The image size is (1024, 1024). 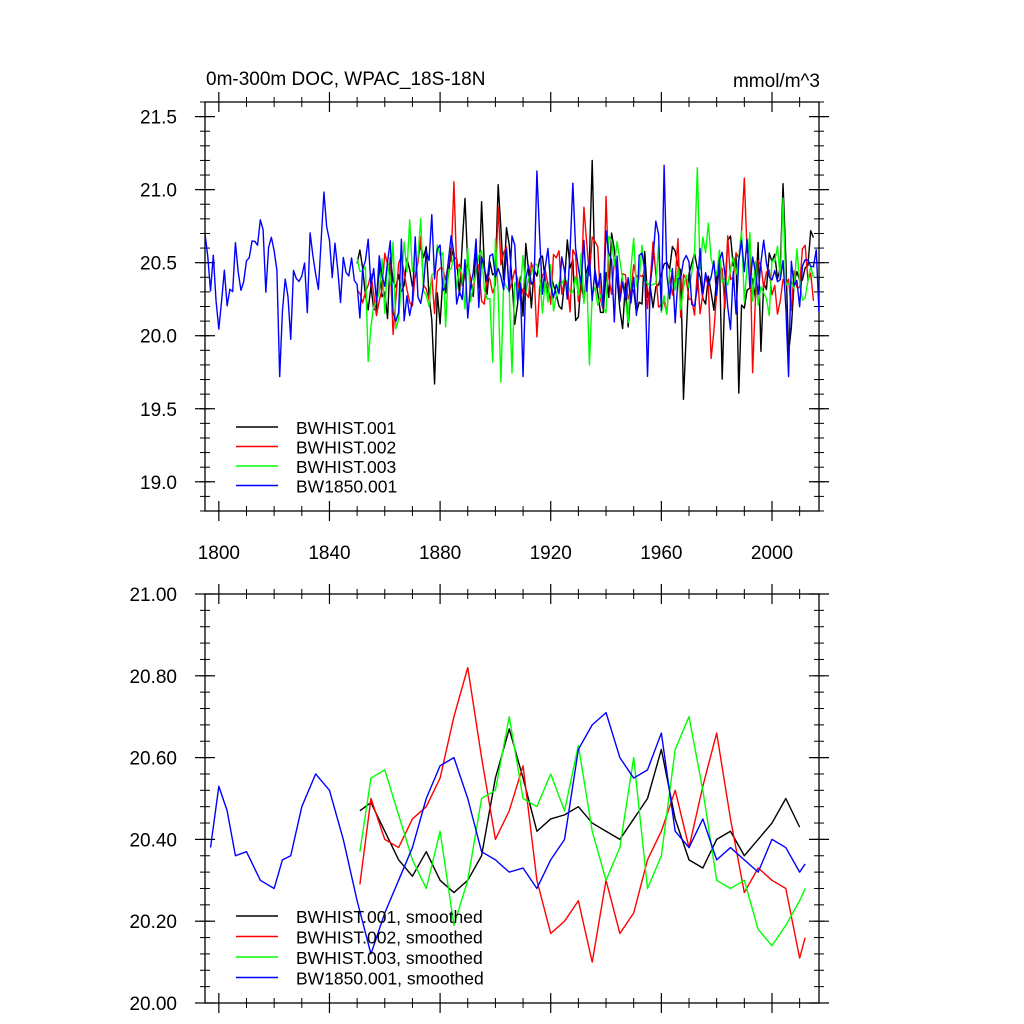 What do you see at coordinates (158, 337) in the screenshot?
I see `top-ytick-label: 20.0` at bounding box center [158, 337].